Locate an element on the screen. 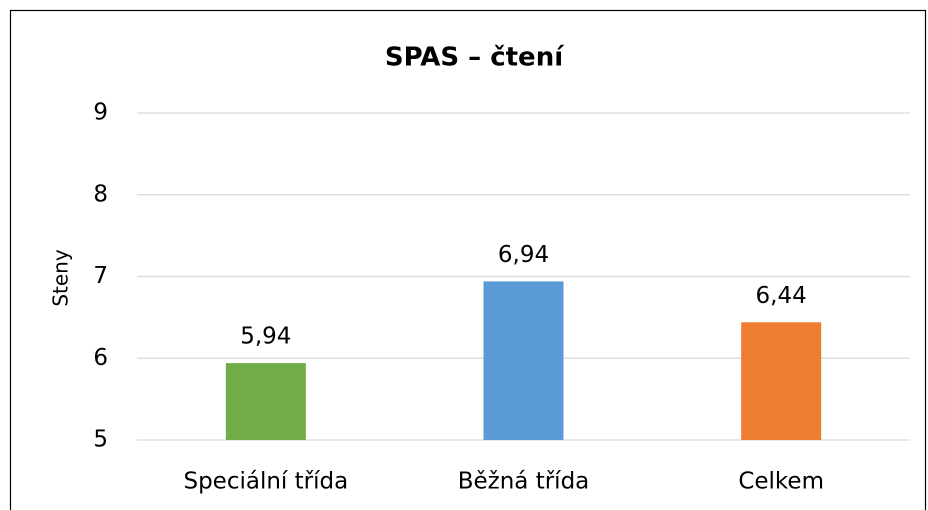  y-tick-label: 5 is located at coordinates (100, 440).